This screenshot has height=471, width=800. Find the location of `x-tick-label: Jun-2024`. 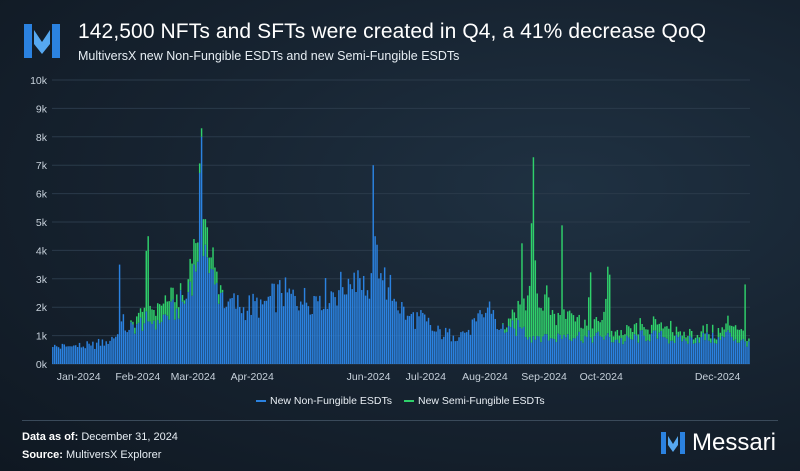

x-tick-label: Jun-2024 is located at coordinates (369, 377).